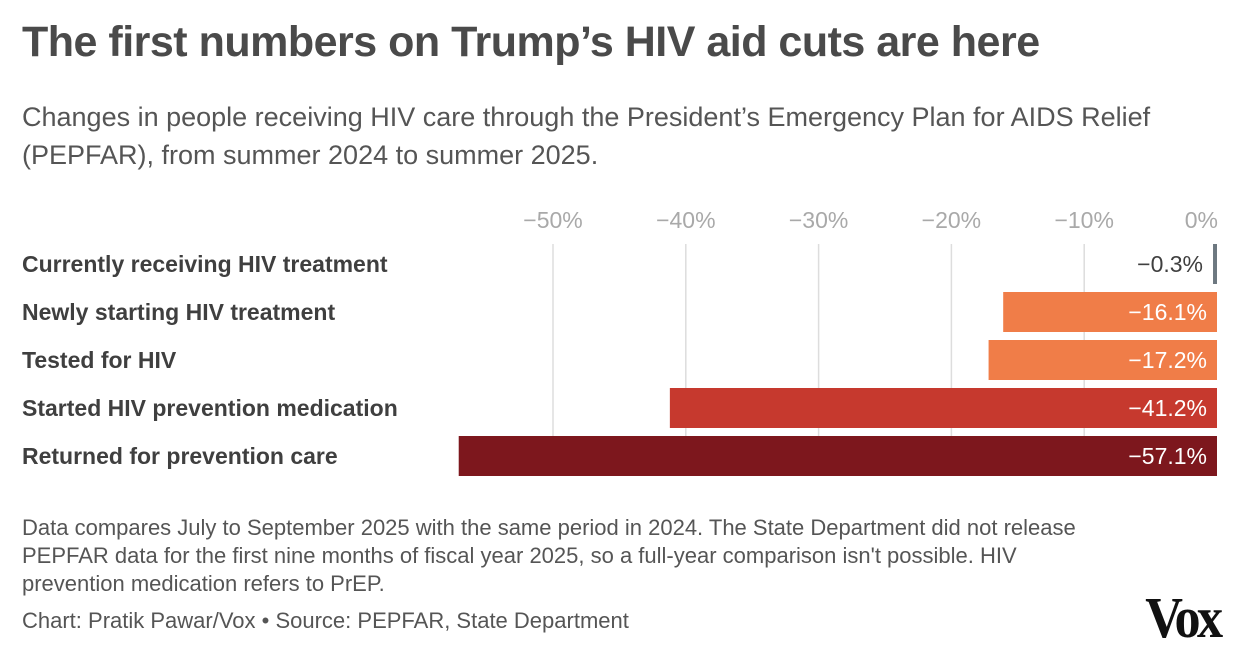 This screenshot has height=660, width=1240. What do you see at coordinates (818, 220) in the screenshot?
I see `x-tick-label: −30%` at bounding box center [818, 220].